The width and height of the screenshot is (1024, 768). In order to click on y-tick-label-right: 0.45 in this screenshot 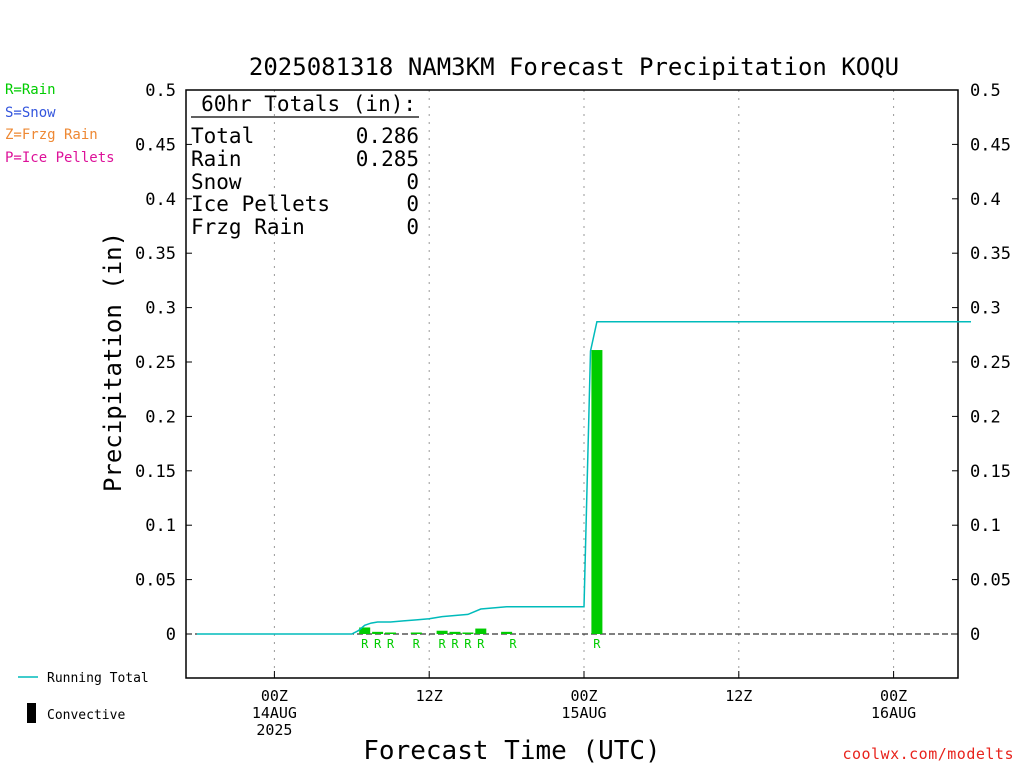, I will do `click(990, 145)`.